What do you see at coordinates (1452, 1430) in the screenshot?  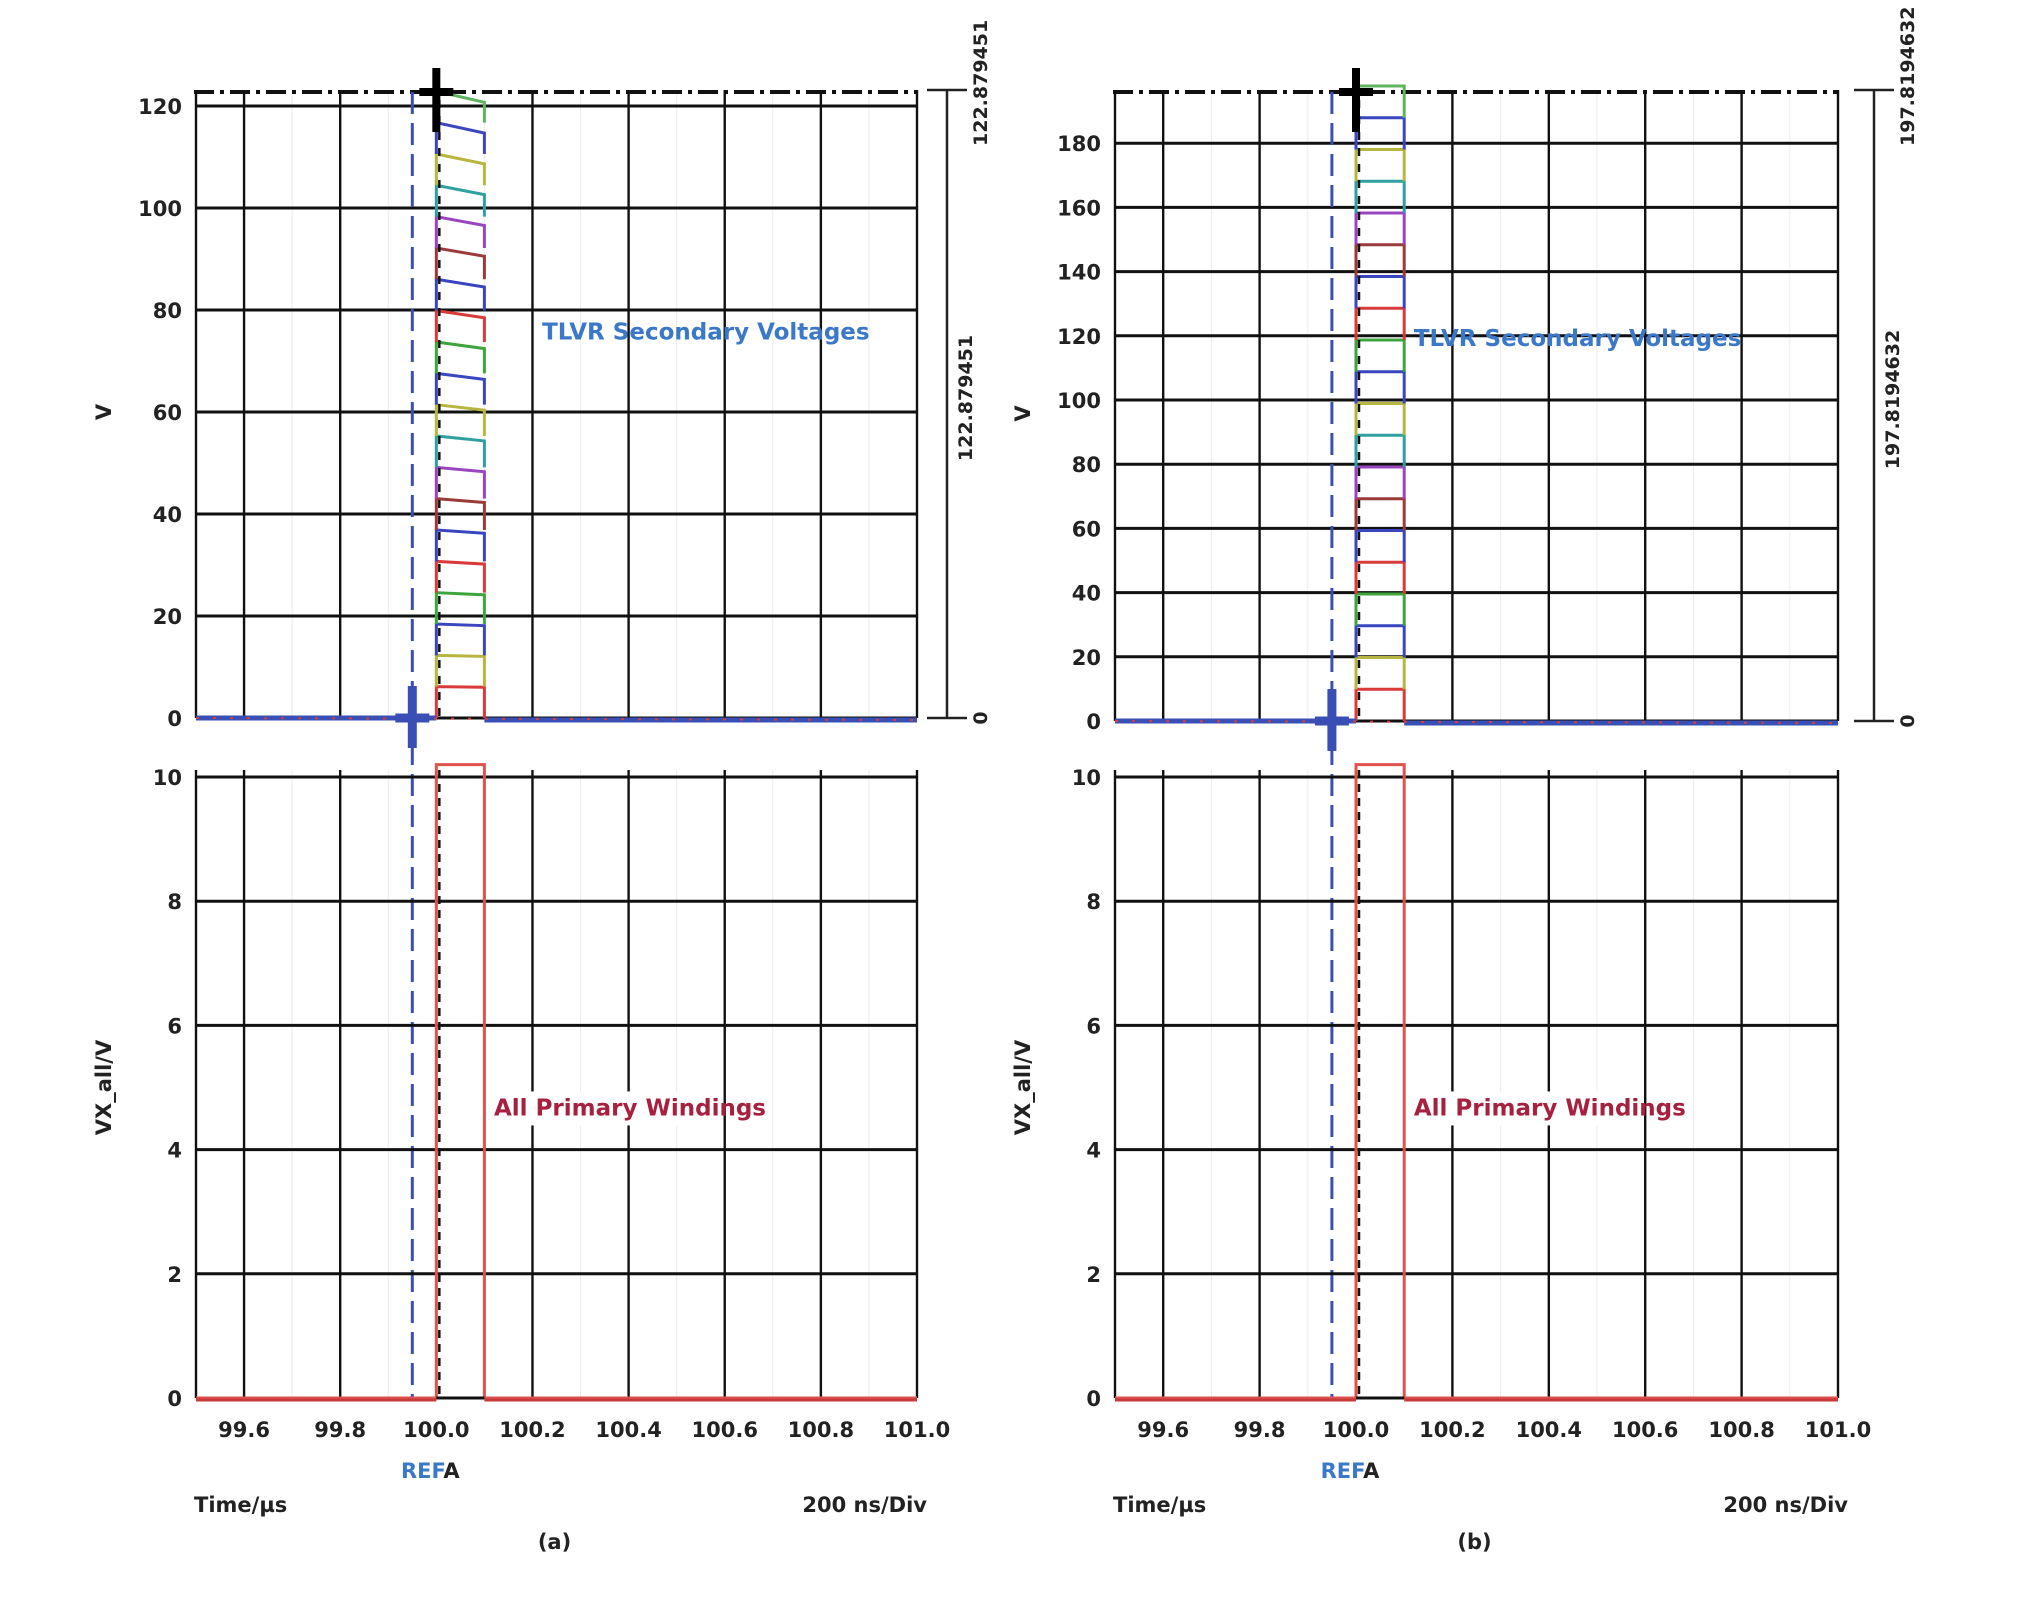 I see `x-tick-label: 100.2` at bounding box center [1452, 1430].